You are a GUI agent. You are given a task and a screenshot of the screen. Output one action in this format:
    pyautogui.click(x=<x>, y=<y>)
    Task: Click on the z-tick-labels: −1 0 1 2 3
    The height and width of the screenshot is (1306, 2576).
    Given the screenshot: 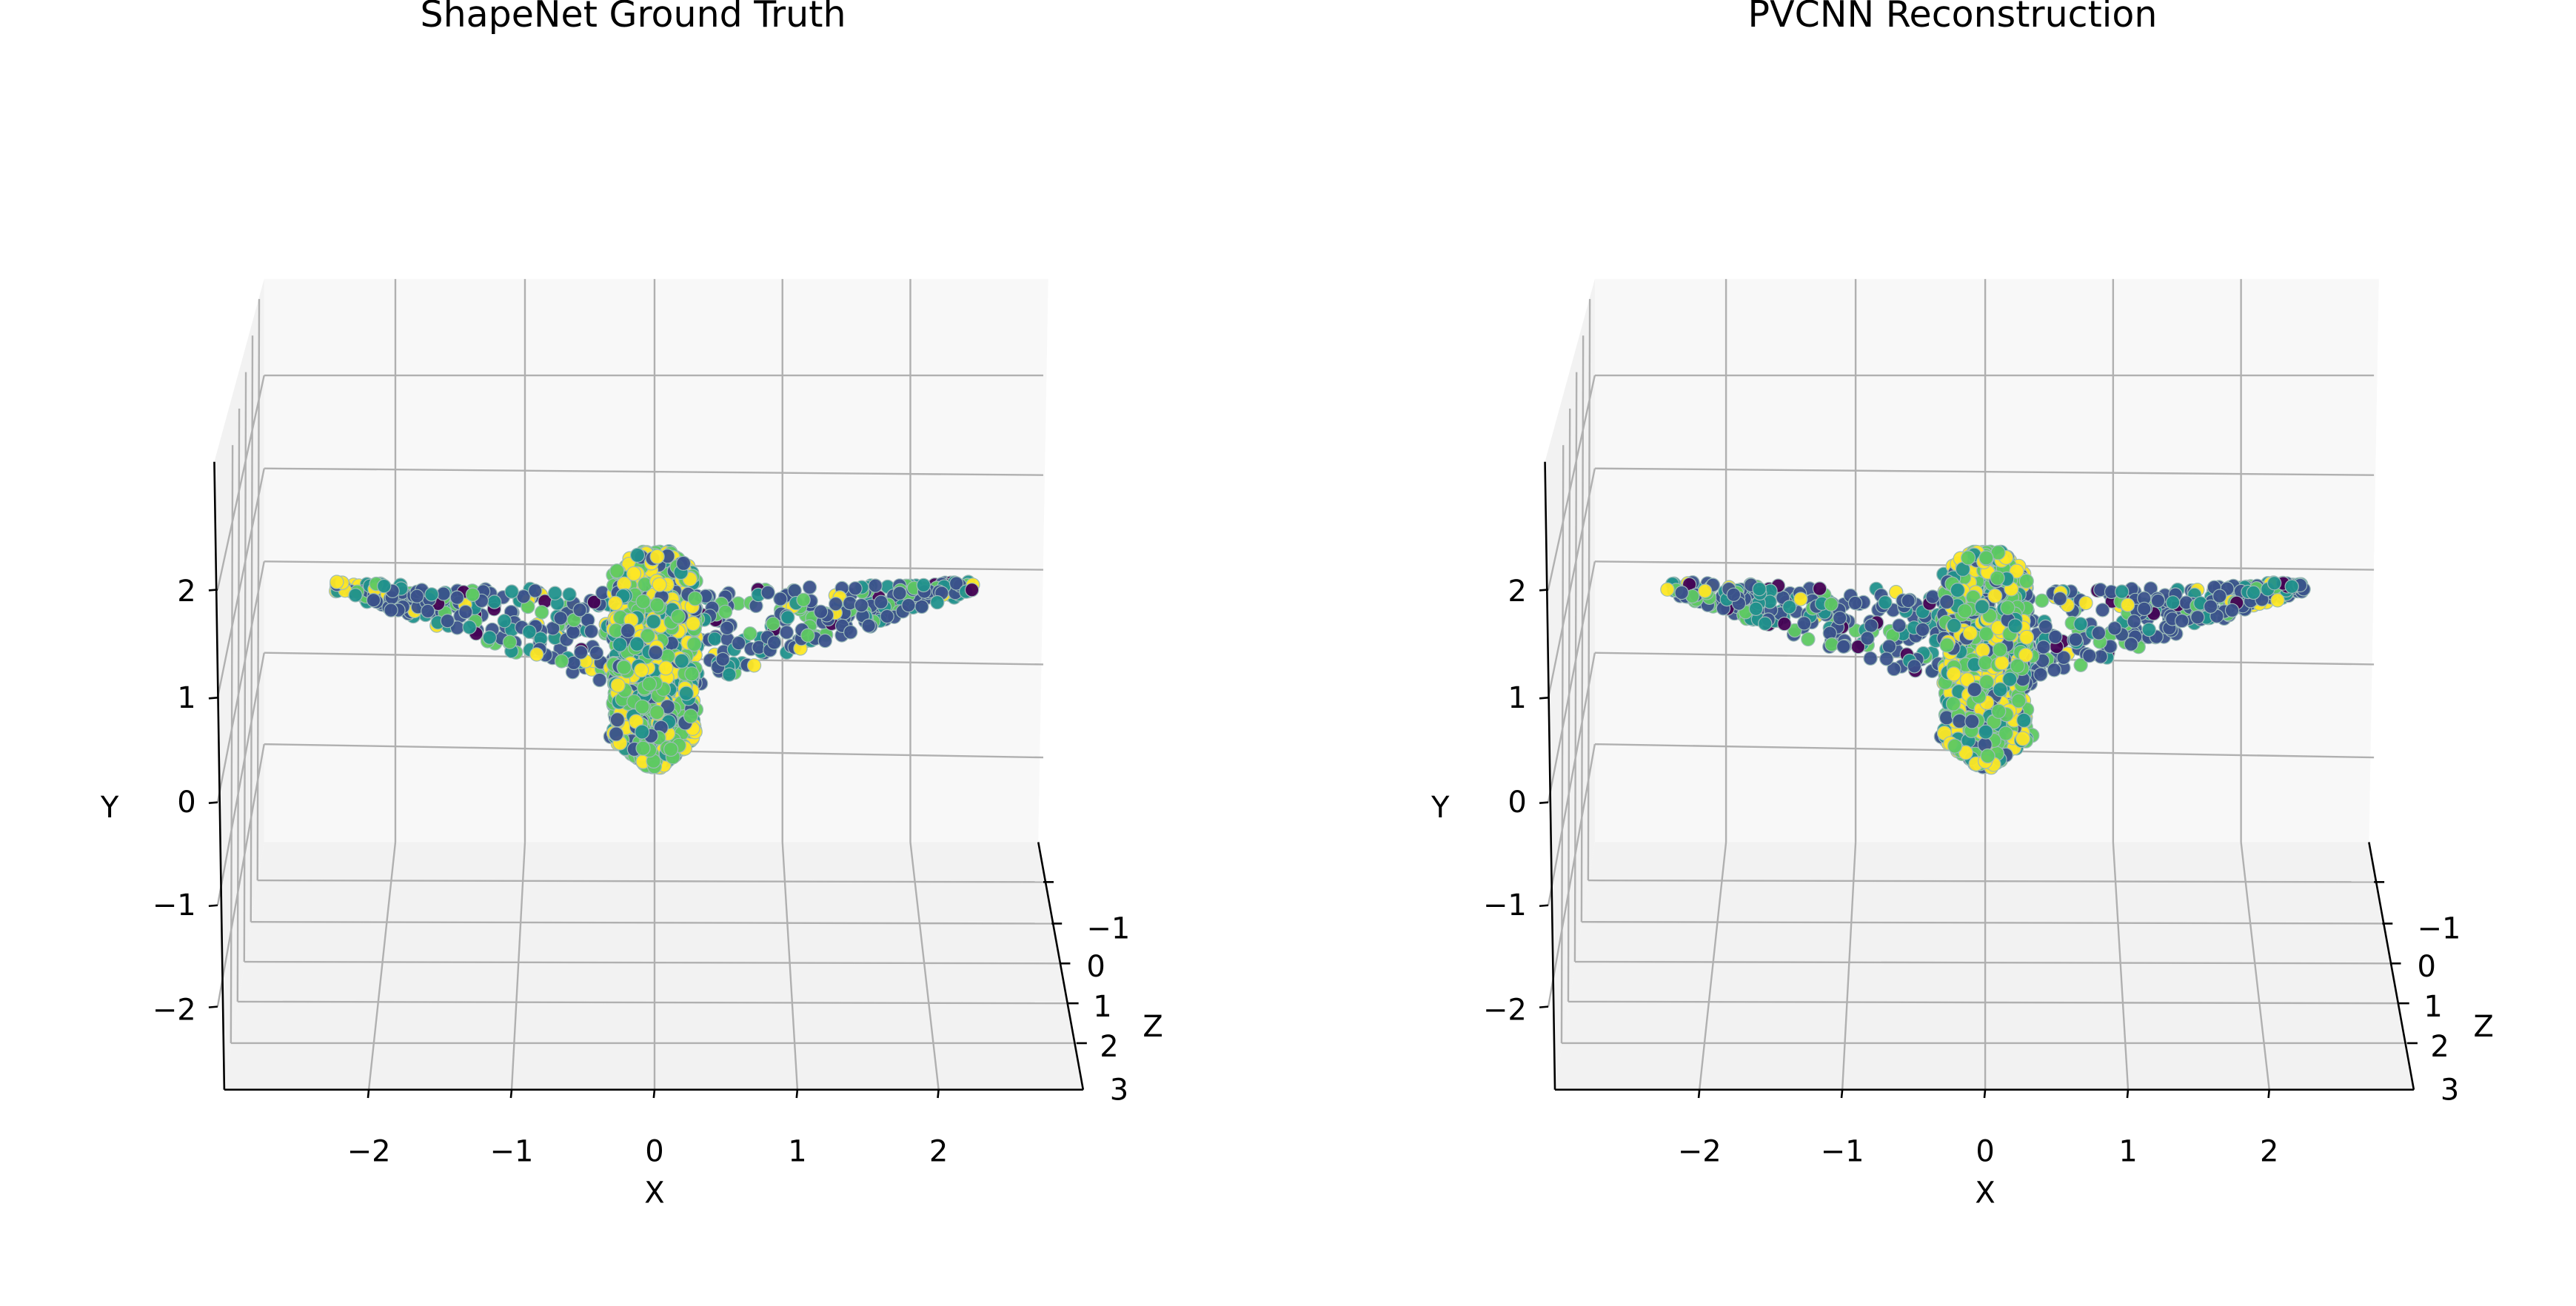 What is the action you would take?
    pyautogui.click(x=2438, y=1010)
    